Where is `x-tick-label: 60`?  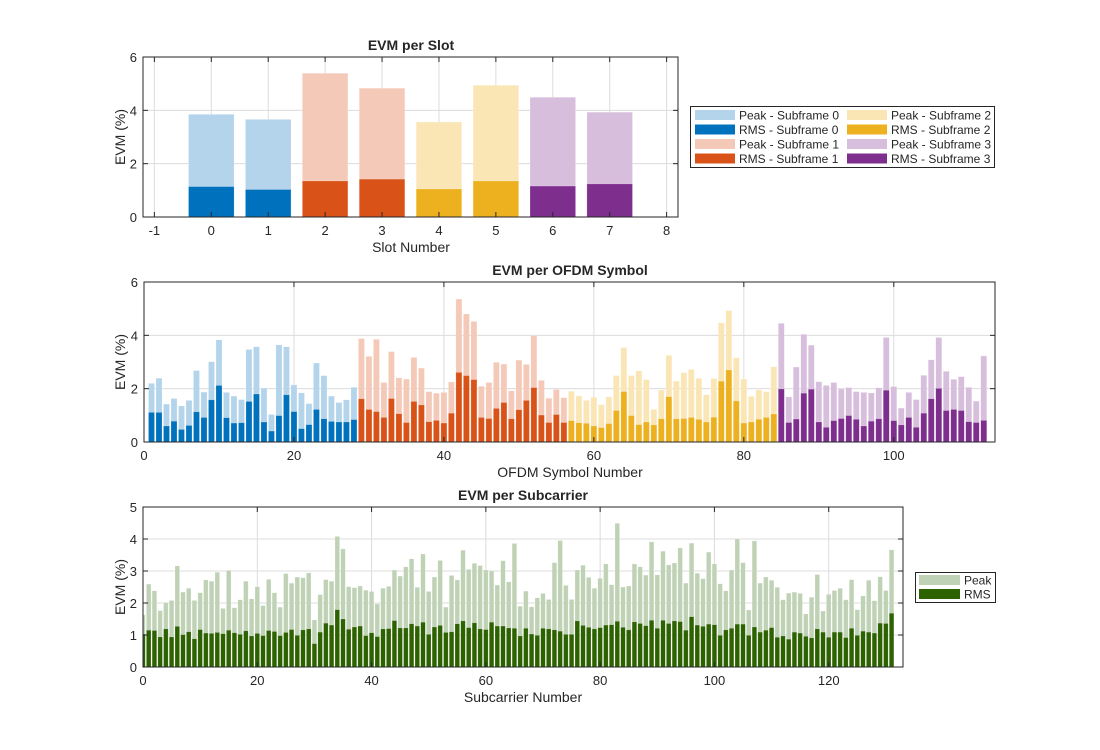 x-tick-label: 60 is located at coordinates (594, 455).